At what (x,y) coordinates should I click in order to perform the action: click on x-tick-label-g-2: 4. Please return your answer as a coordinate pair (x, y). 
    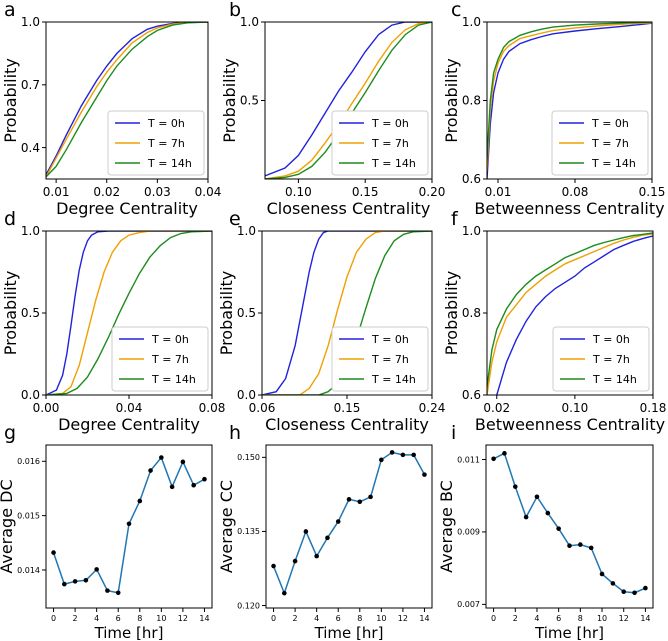
    Looking at the image, I should click on (96, 618).